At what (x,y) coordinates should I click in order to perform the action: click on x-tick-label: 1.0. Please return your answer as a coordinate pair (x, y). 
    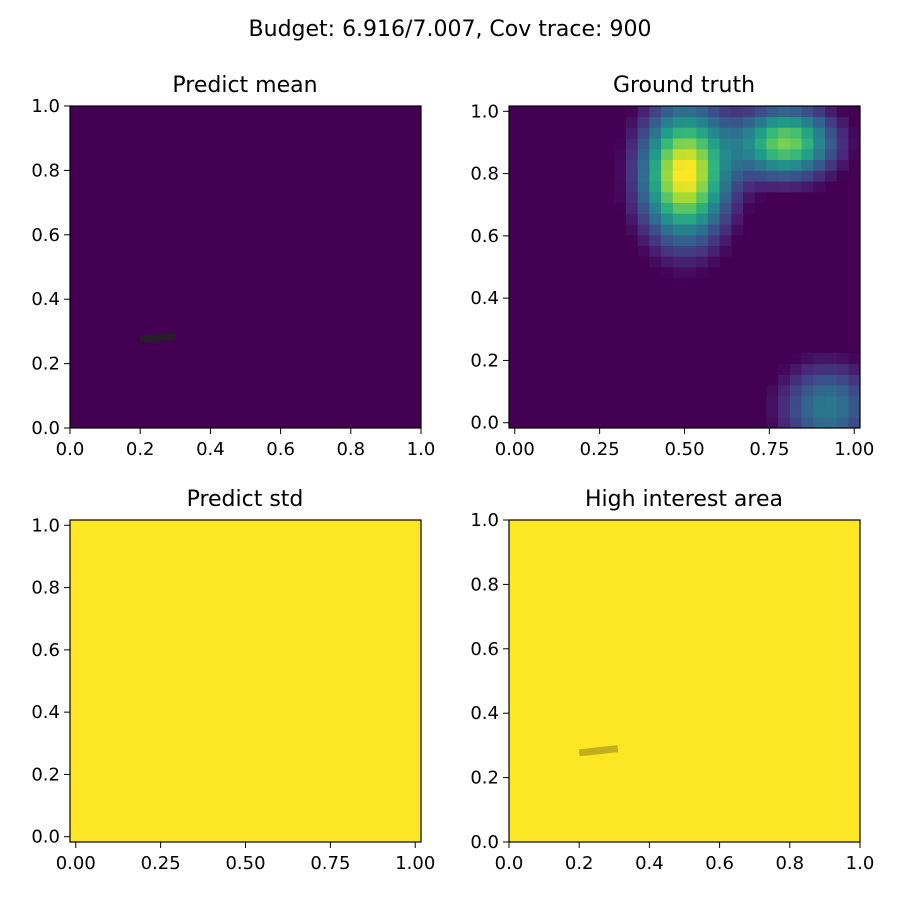
    Looking at the image, I should click on (421, 449).